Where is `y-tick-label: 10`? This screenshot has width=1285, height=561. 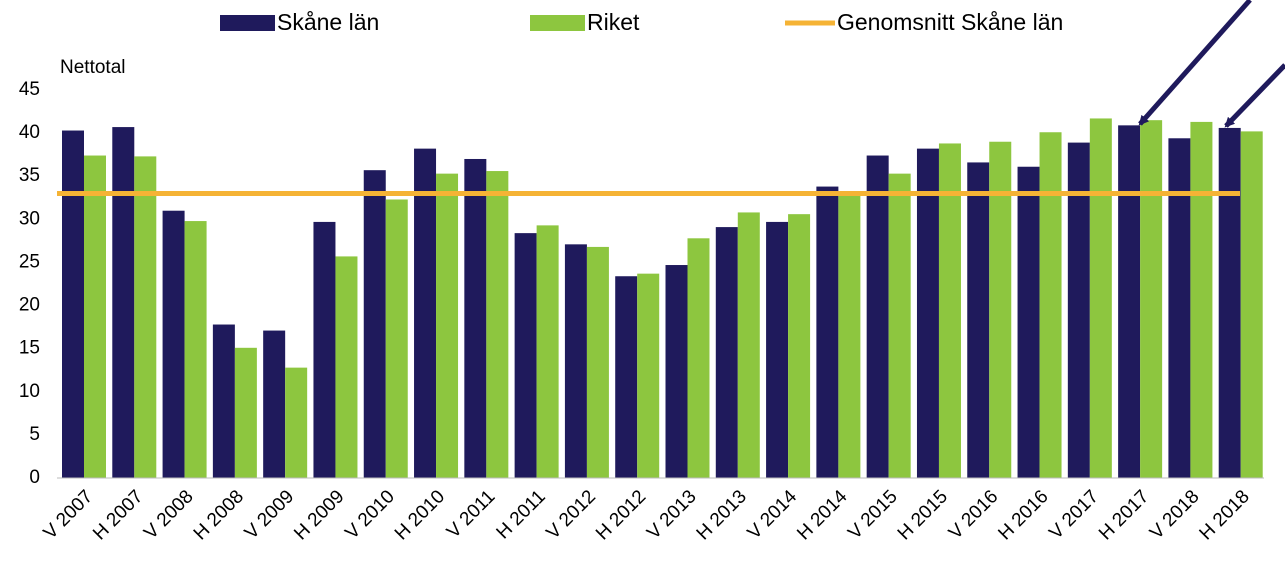
y-tick-label: 10 is located at coordinates (29, 391).